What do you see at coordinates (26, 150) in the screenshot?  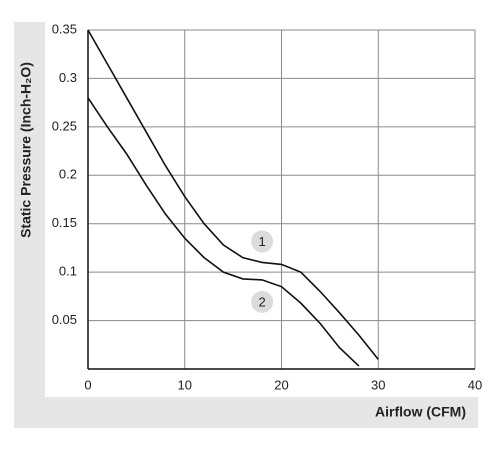 I see `y-axis-label: Static Pressure (Inch-H₂O)` at bounding box center [26, 150].